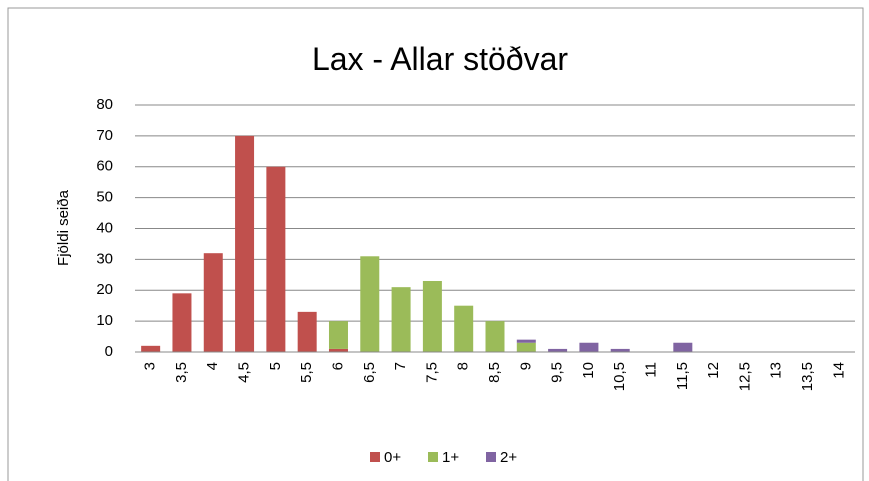 This screenshot has height=481, width=869. Describe the element at coordinates (244, 372) in the screenshot. I see `x-tick-label: 4,5` at that location.